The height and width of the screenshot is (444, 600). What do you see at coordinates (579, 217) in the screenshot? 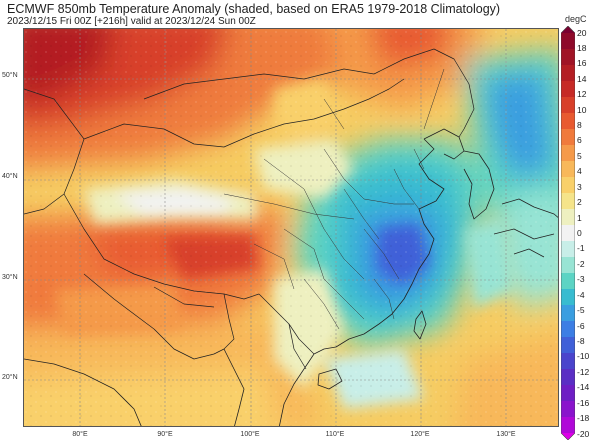
I see `colorbar-tick-label: 1` at bounding box center [579, 217].